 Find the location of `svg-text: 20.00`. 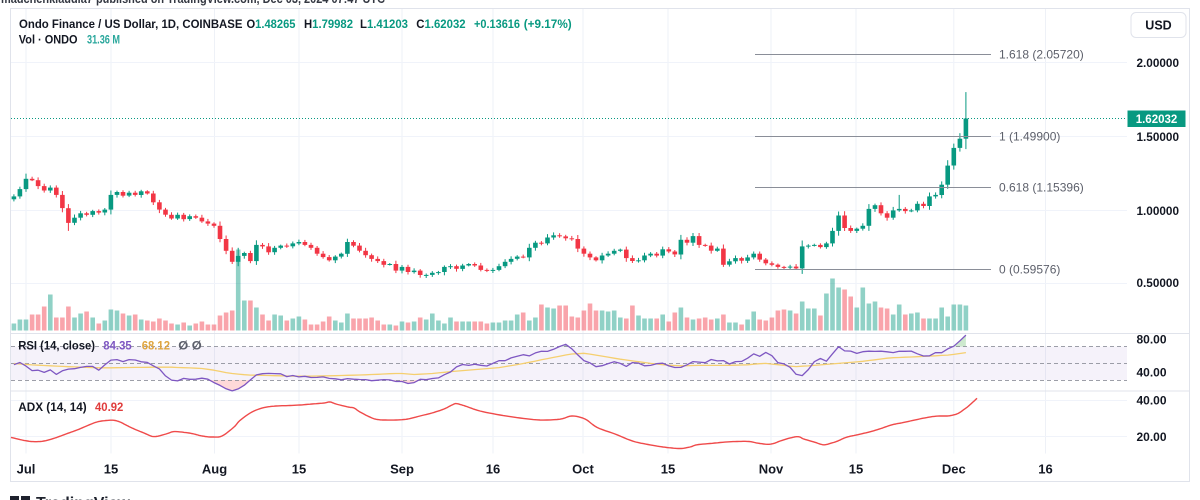

svg-text: 20.00 is located at coordinates (1152, 438).